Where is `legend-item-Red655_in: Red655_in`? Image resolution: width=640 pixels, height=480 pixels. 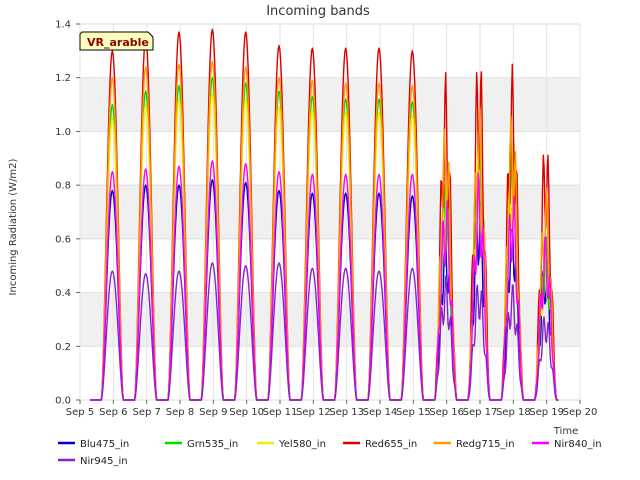
legend-item-Red655_in: Red655_in is located at coordinates (380, 444).